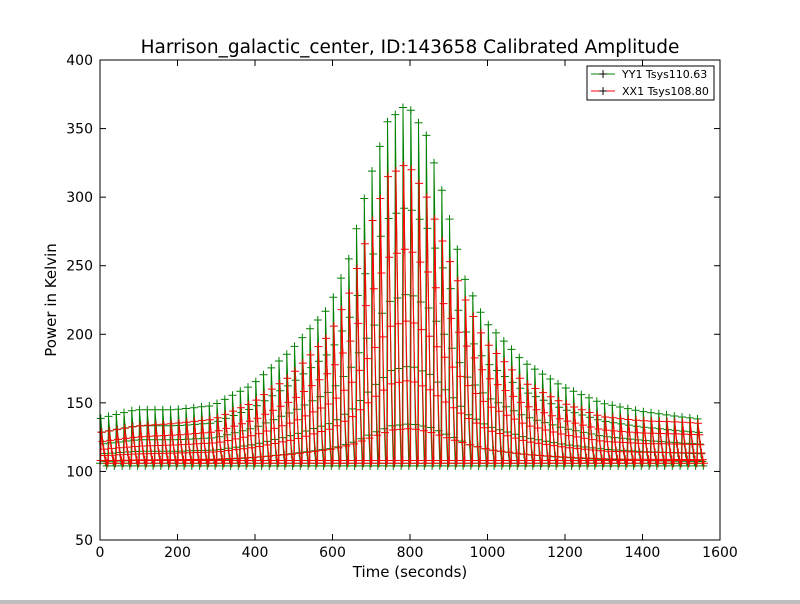 This screenshot has height=604, width=800. What do you see at coordinates (565, 553) in the screenshot?
I see `x-tick-label: 1200` at bounding box center [565, 553].